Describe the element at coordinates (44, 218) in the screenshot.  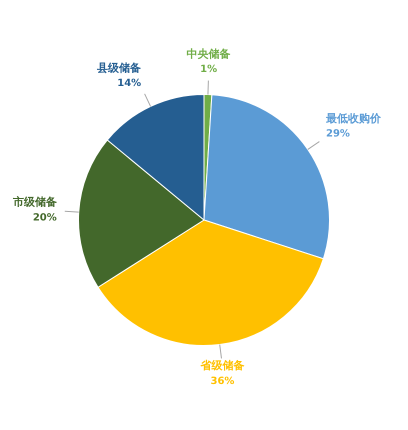
I see `data-label: 20%` at that location.